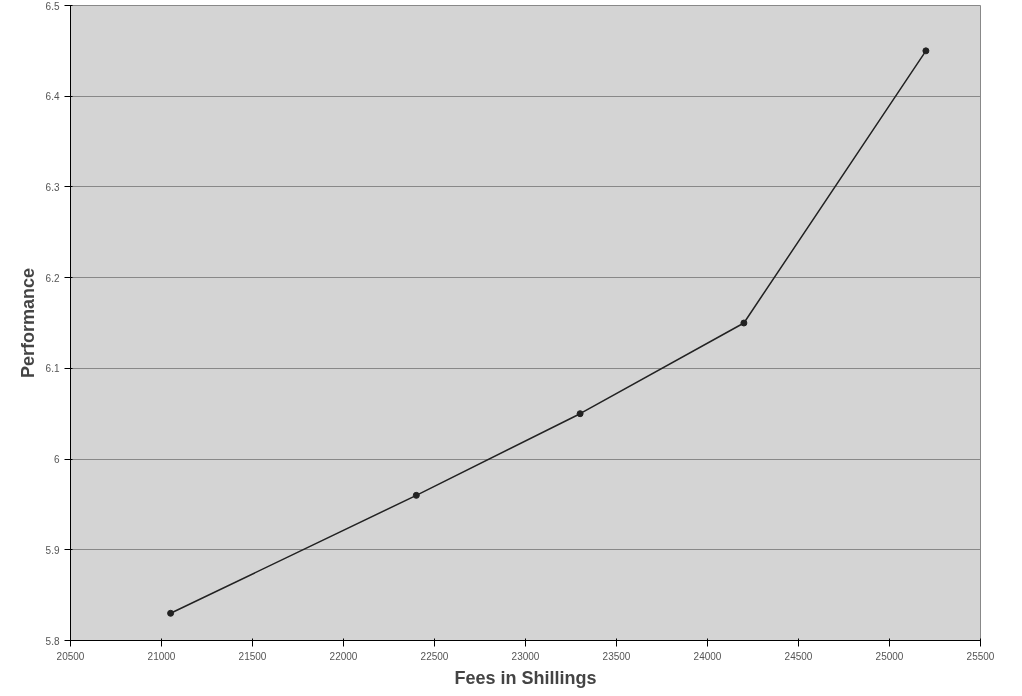  I want to click on y-tick-label: 6.5, so click(52, 6).